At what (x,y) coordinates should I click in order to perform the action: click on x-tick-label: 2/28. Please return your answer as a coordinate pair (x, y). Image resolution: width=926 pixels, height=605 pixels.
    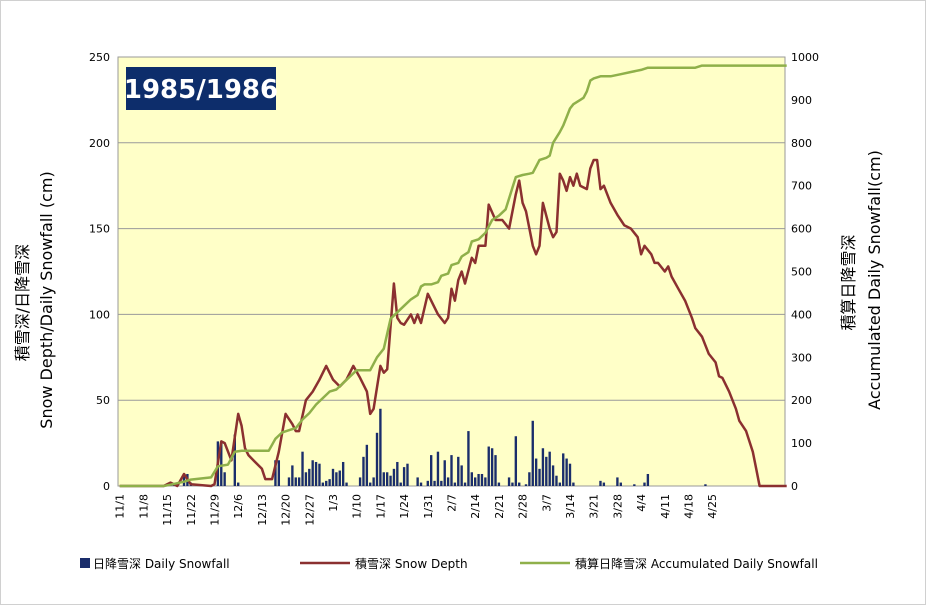
    Looking at the image, I should click on (523, 506).